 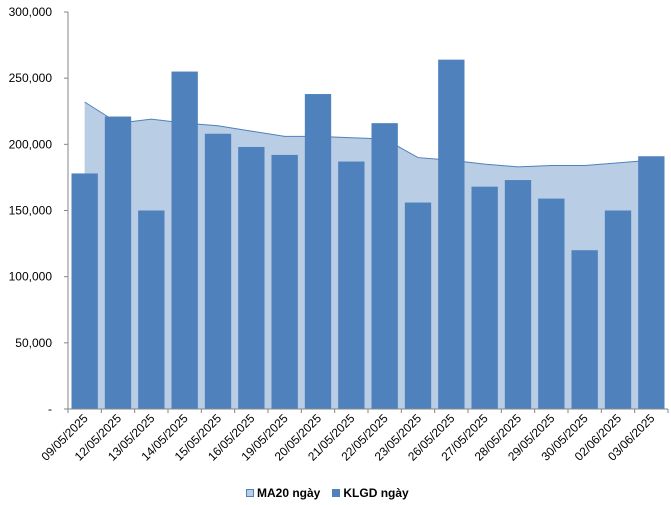 I want to click on y-tick-label: 300,000, so click(x=31, y=12).